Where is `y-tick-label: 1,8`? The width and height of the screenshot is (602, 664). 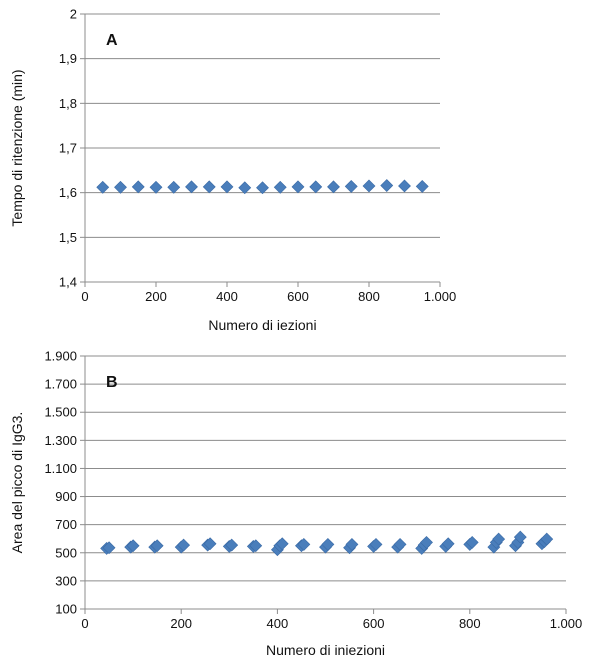 y-tick-label: 1,8 is located at coordinates (68, 103).